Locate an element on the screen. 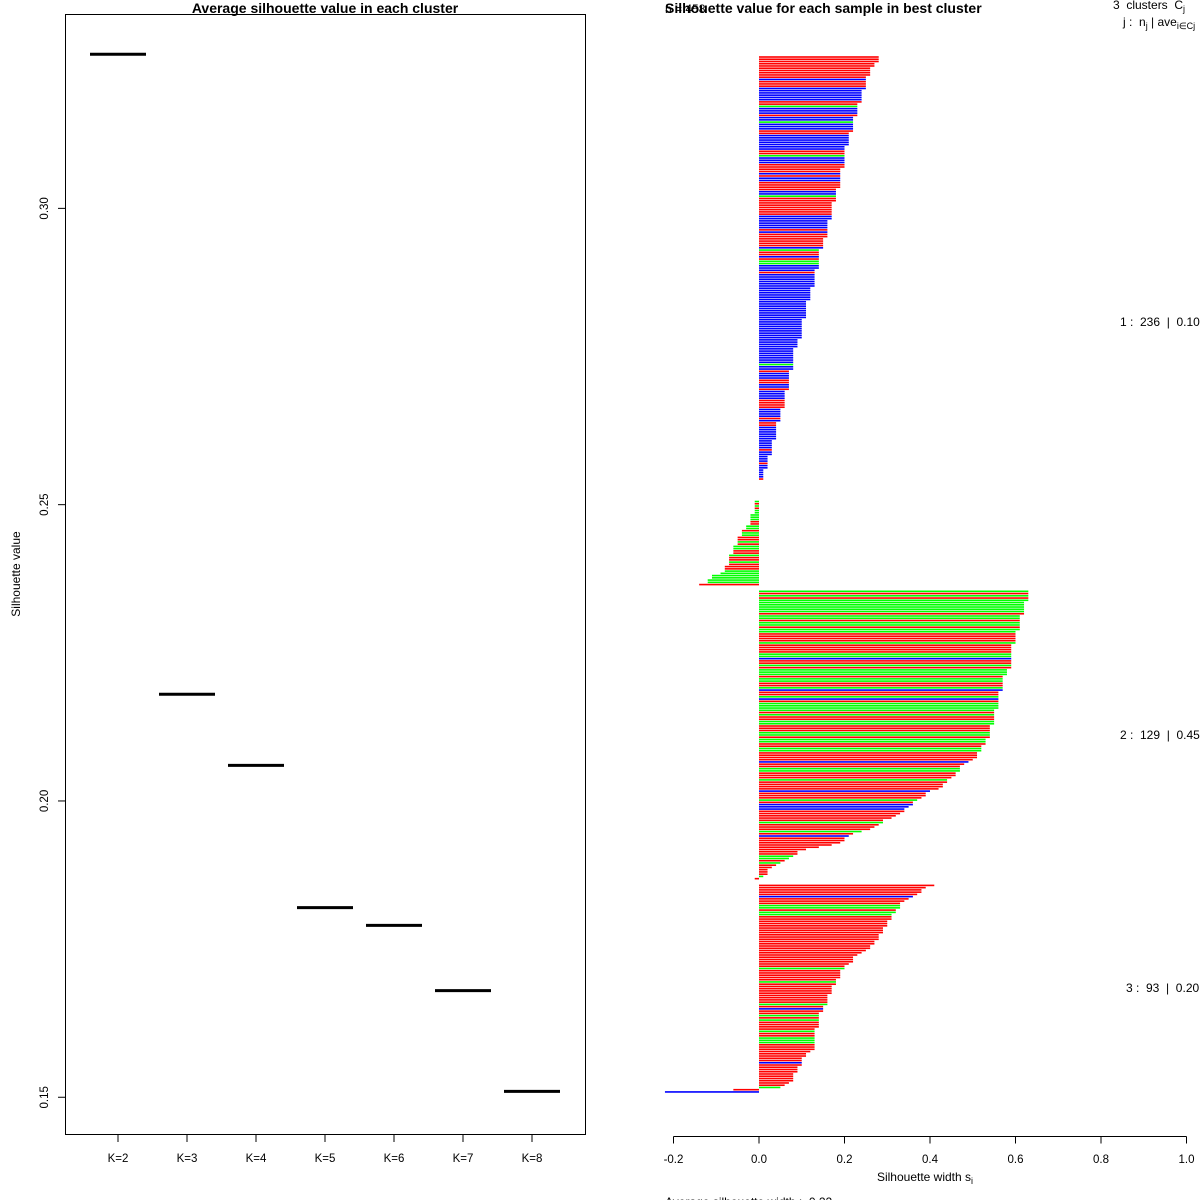 This screenshot has width=1200, height=1200. left-x-tick-label: K=6 is located at coordinates (394, 1159).